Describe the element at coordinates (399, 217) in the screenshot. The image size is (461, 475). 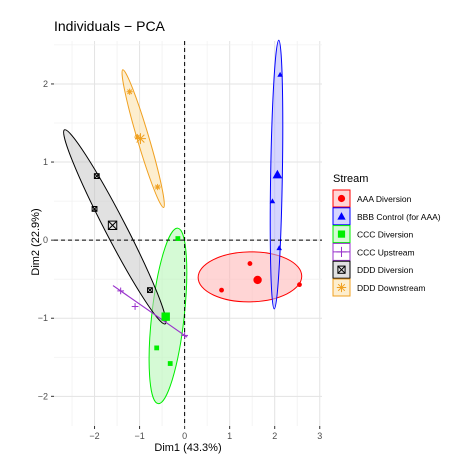
I see `legend-label: BBB Control (for AAA)` at that location.